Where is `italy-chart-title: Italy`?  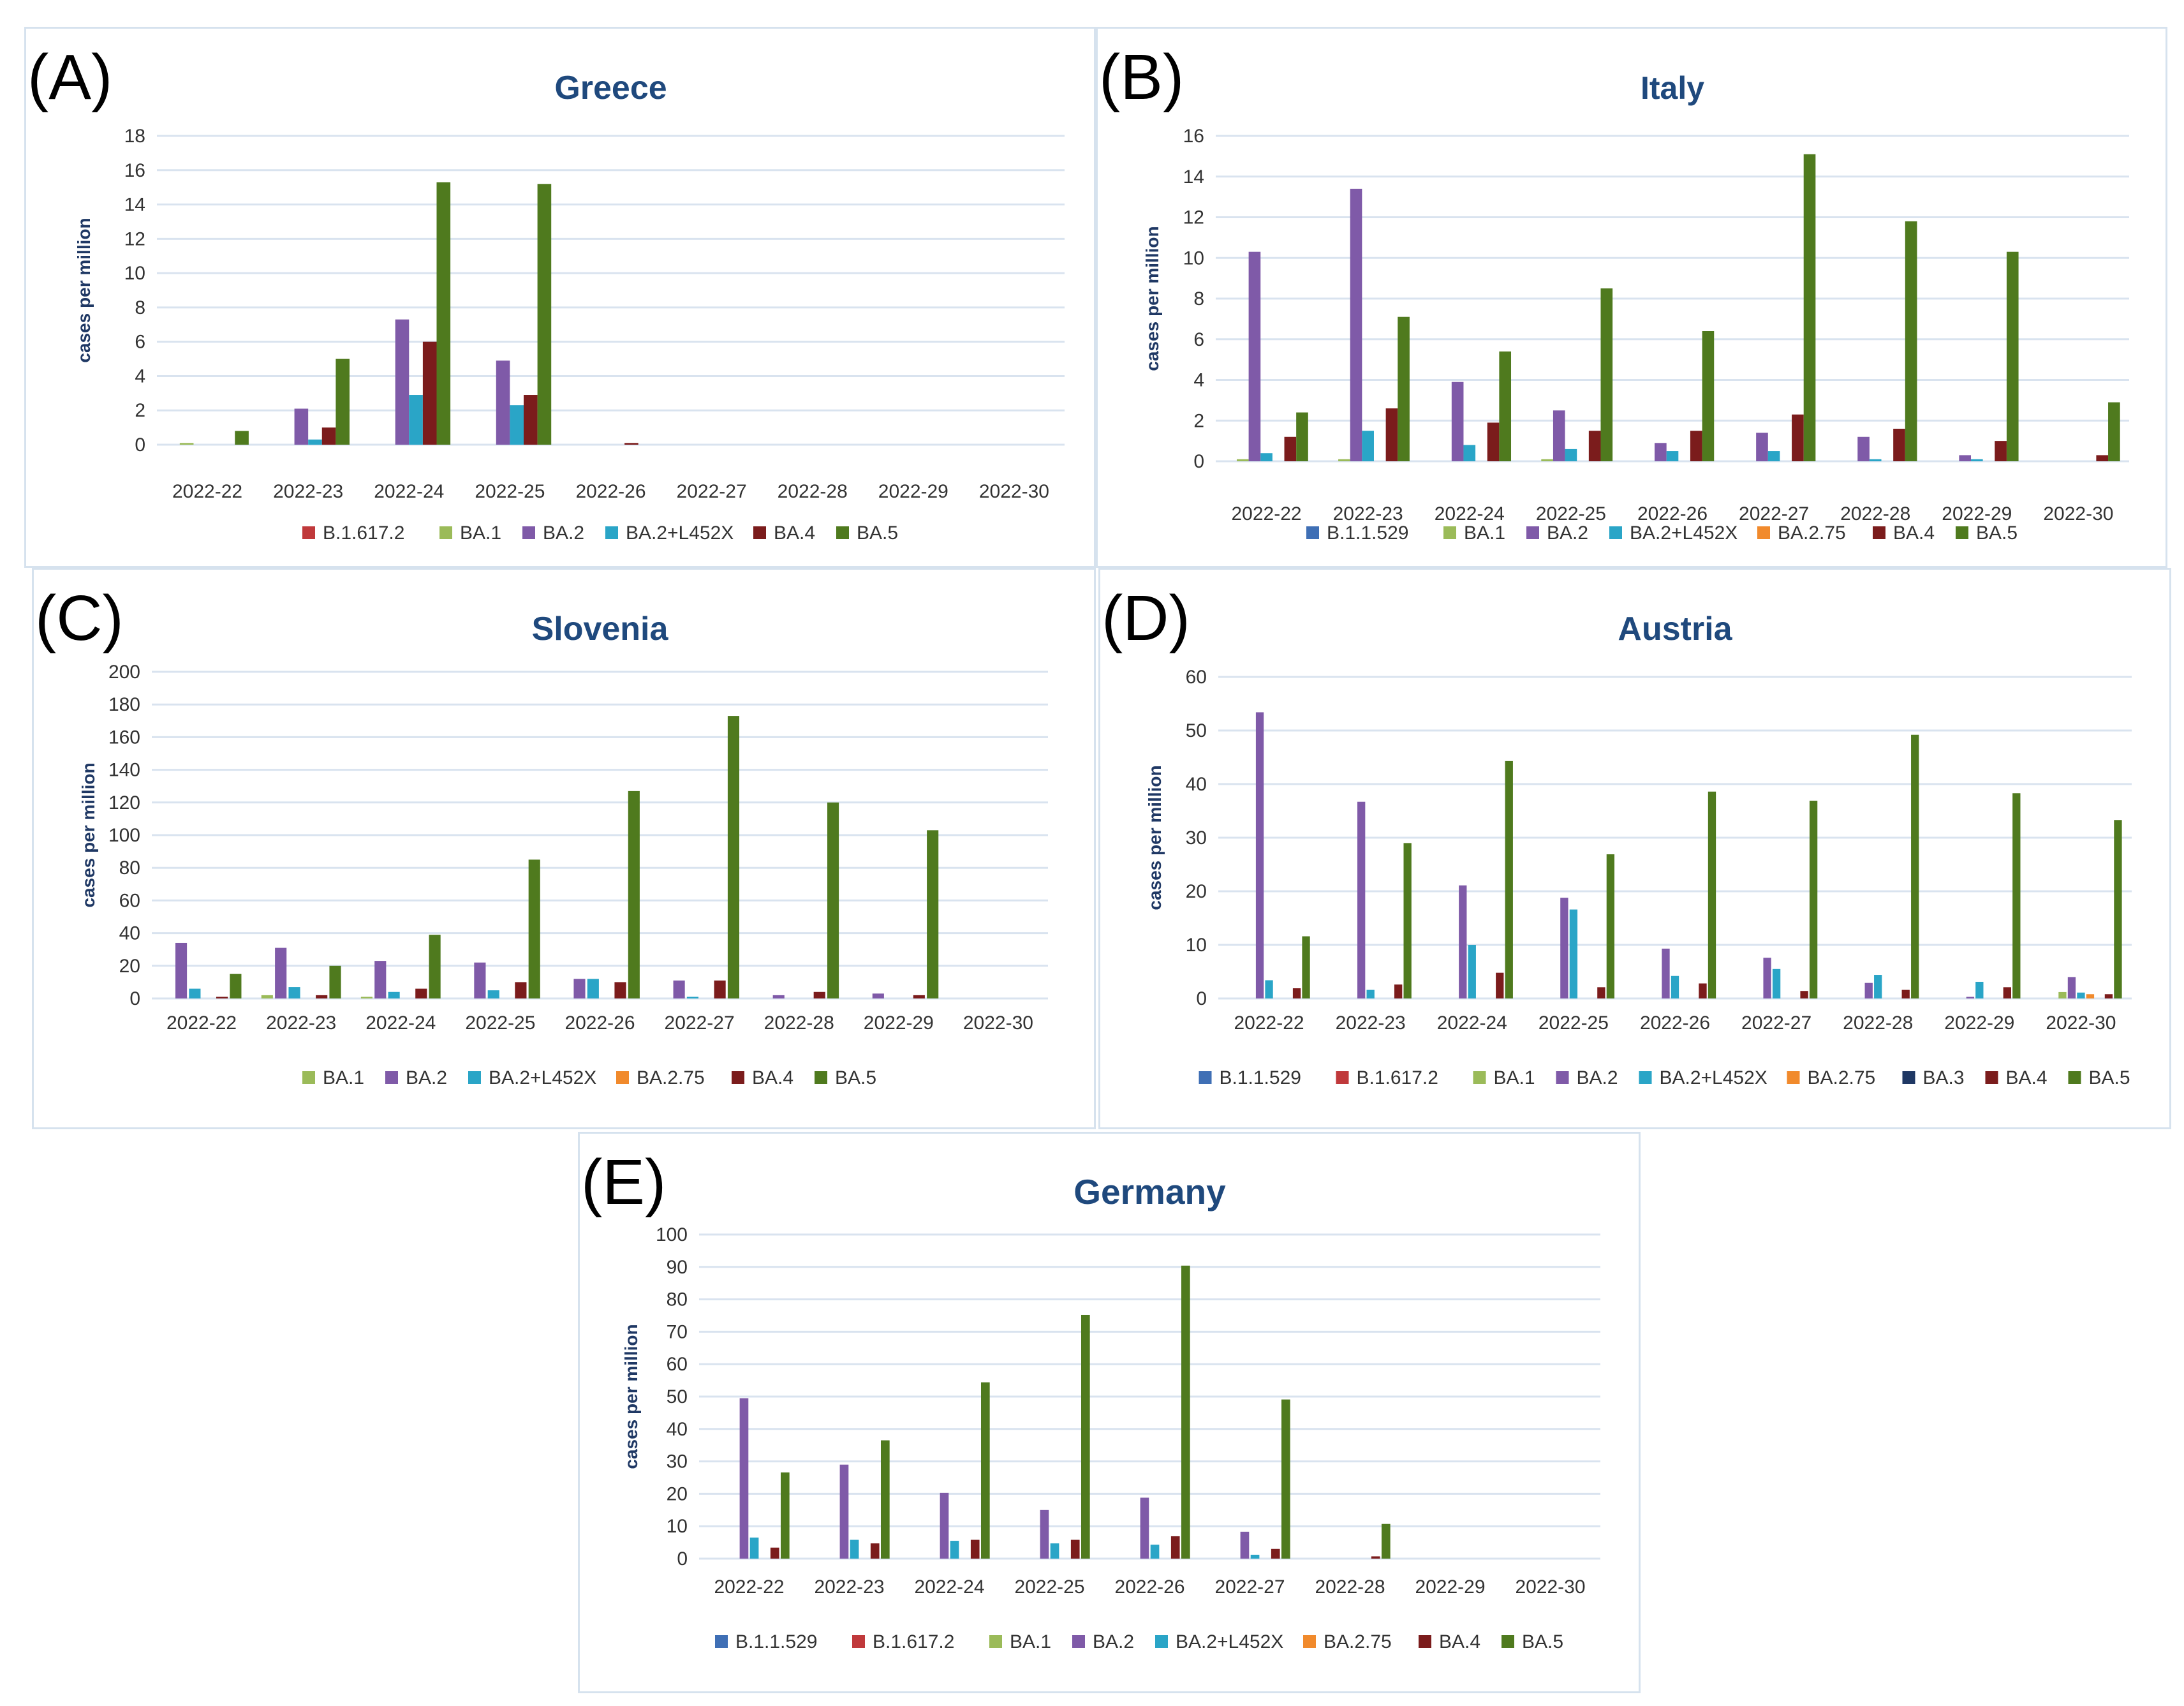
italy-chart-title: Italy is located at coordinates (1672, 88).